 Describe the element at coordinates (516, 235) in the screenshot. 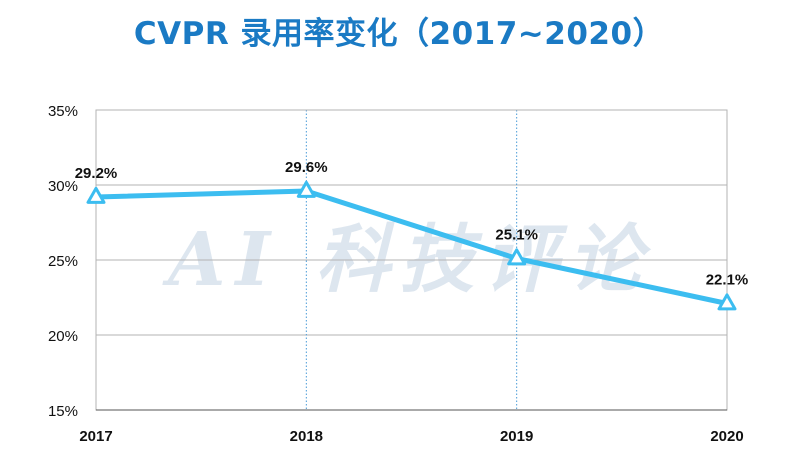

I see `data-label: 25.1%` at that location.